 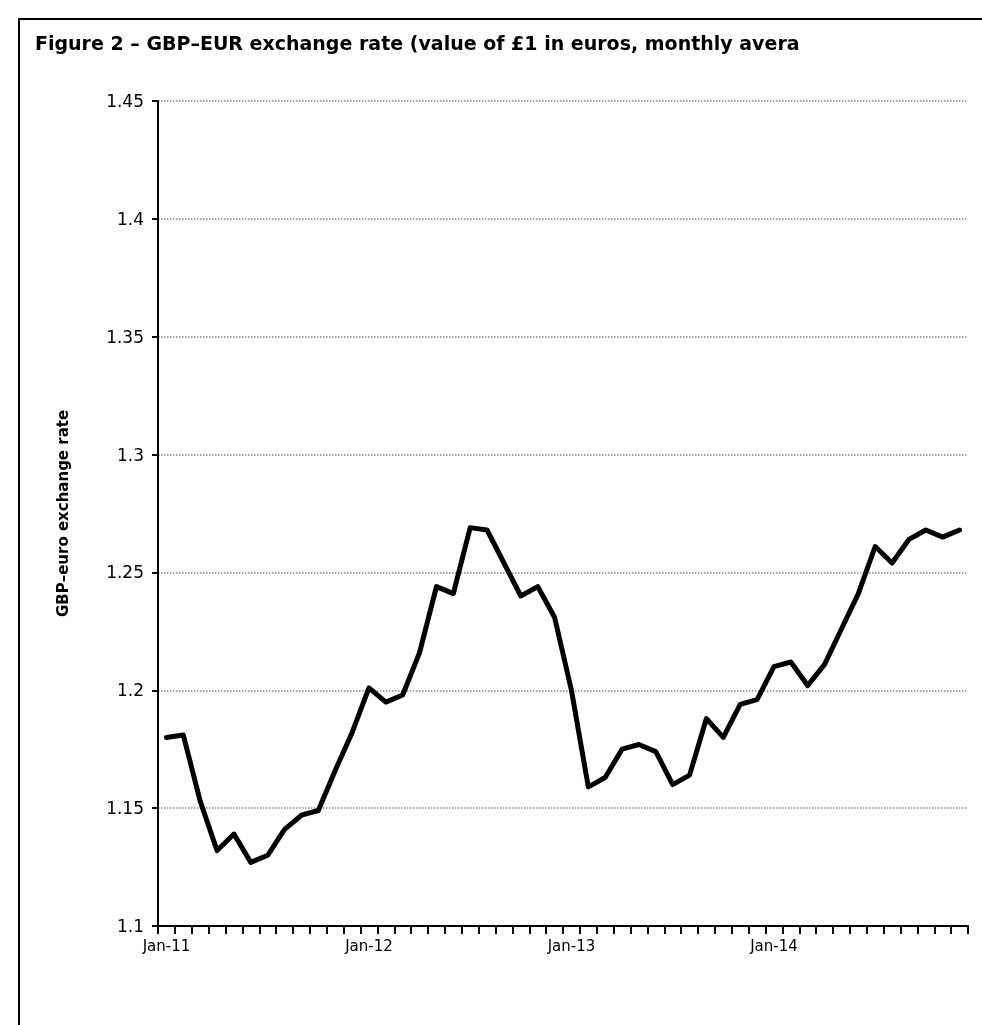 I want to click on y-tick-label: 1.15, so click(x=125, y=808).